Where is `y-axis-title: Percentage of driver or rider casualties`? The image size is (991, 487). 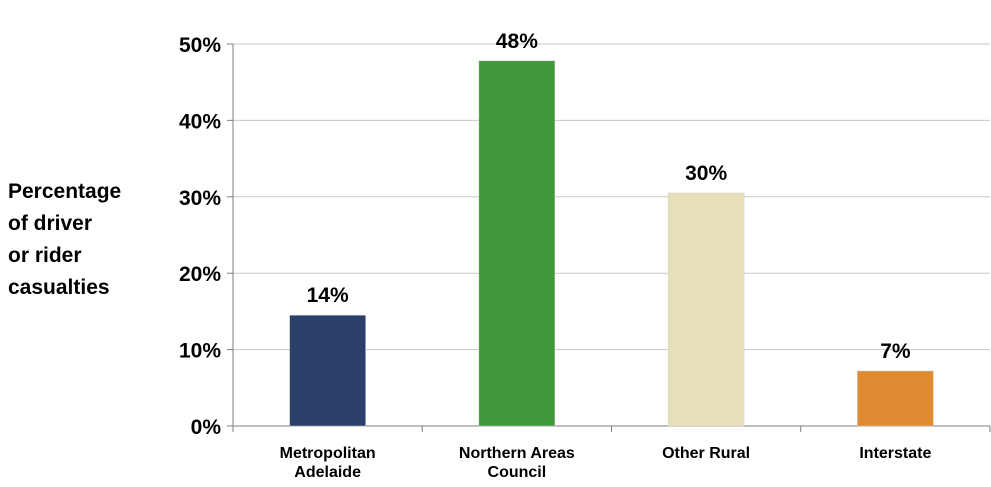 y-axis-title: Percentage of driver or rider casualties is located at coordinates (67, 239).